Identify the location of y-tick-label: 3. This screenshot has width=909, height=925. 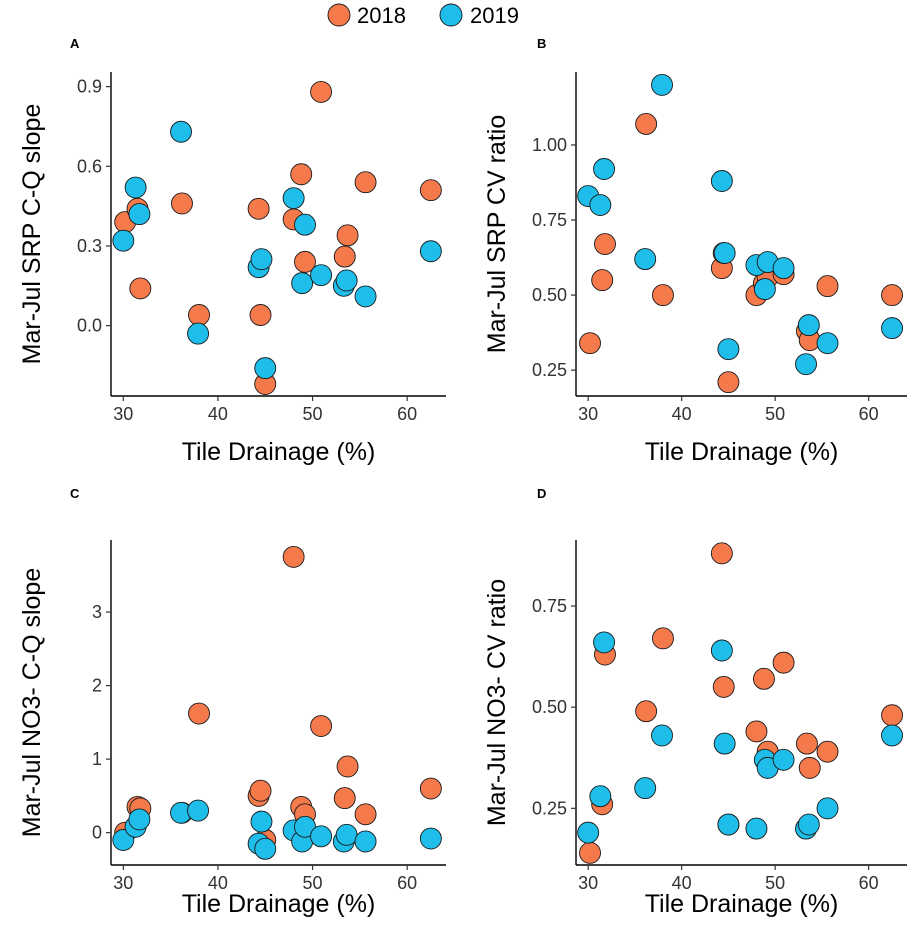
(97, 612).